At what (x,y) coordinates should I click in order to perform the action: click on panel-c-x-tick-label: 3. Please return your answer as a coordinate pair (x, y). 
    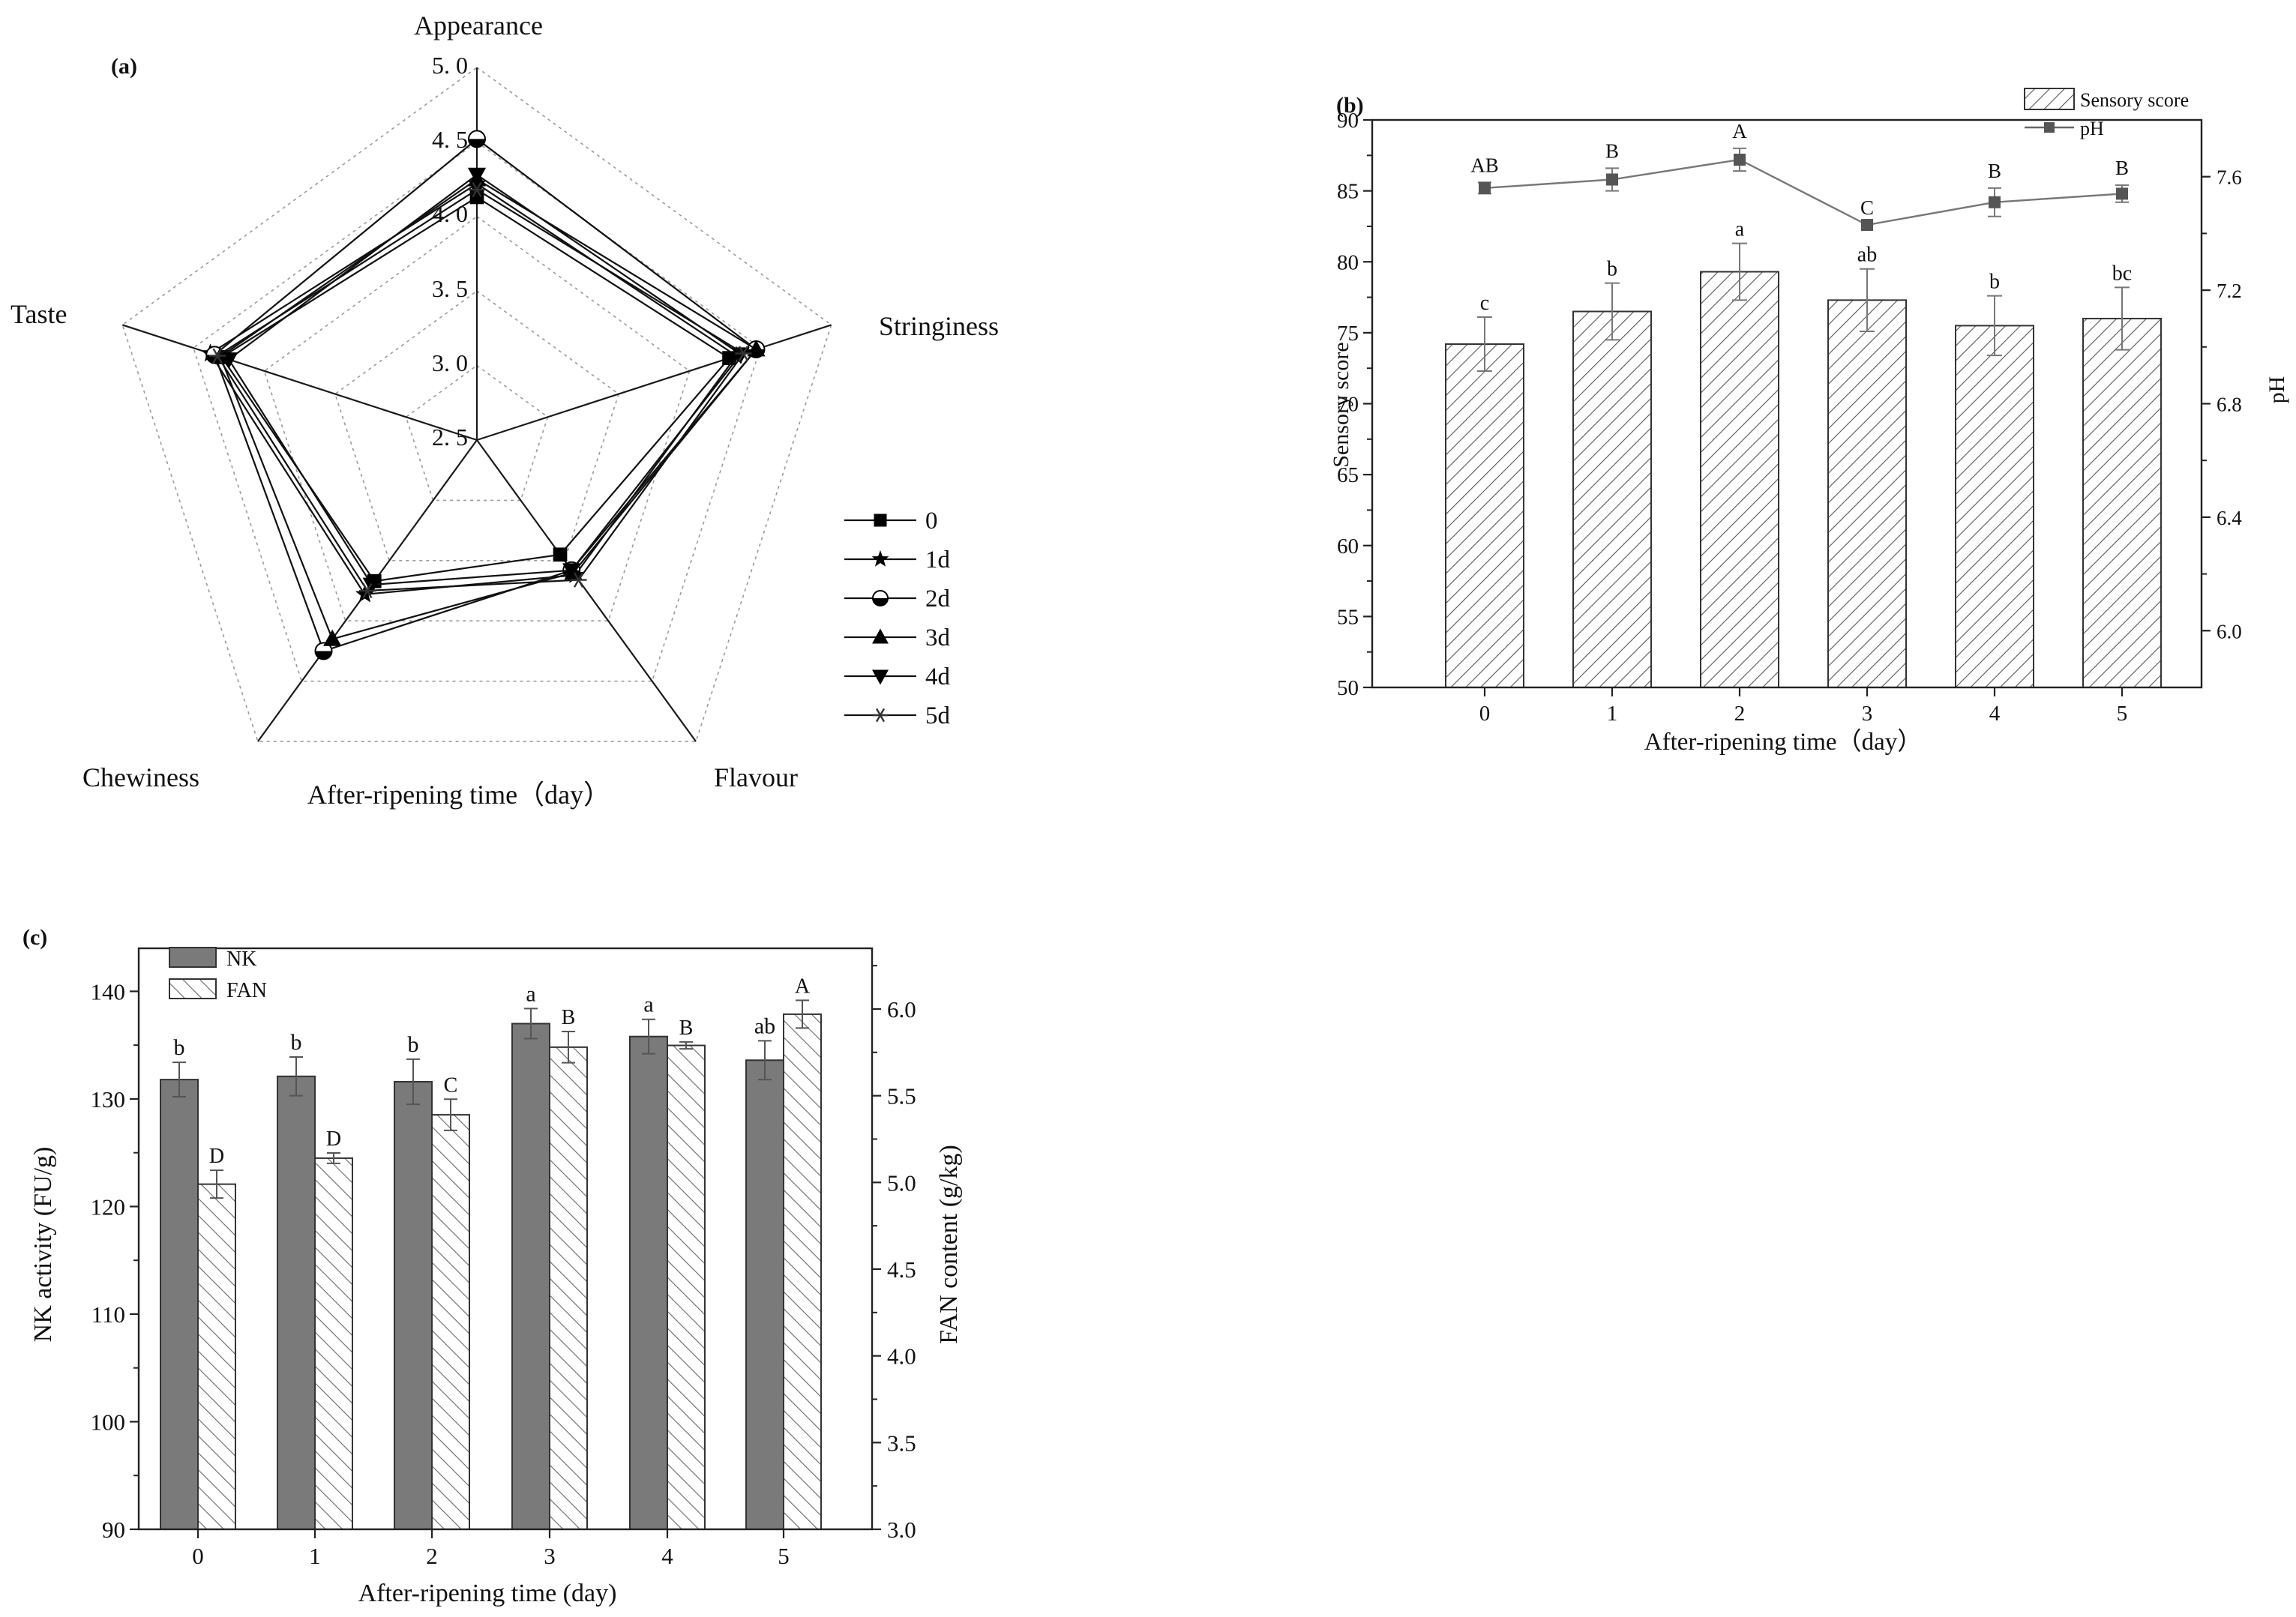
    Looking at the image, I should click on (550, 1556).